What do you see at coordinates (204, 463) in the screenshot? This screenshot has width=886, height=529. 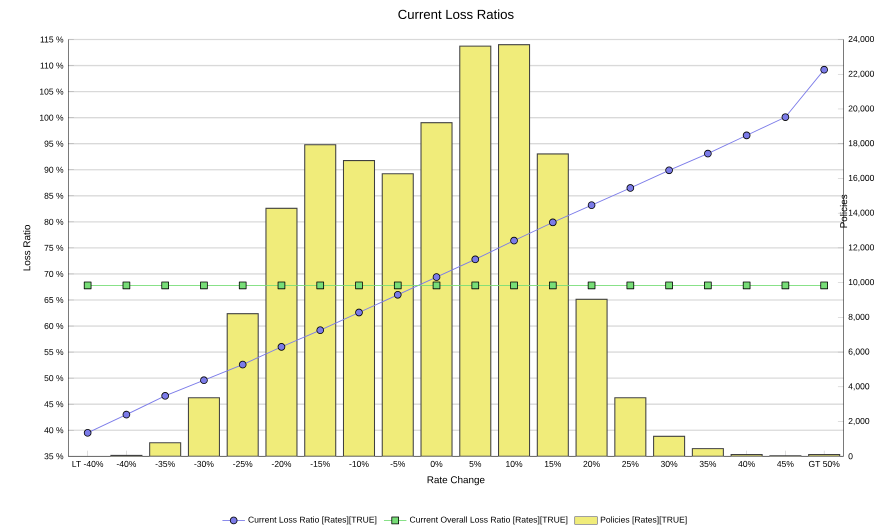 I see `x-tick-label: -30%` at bounding box center [204, 463].